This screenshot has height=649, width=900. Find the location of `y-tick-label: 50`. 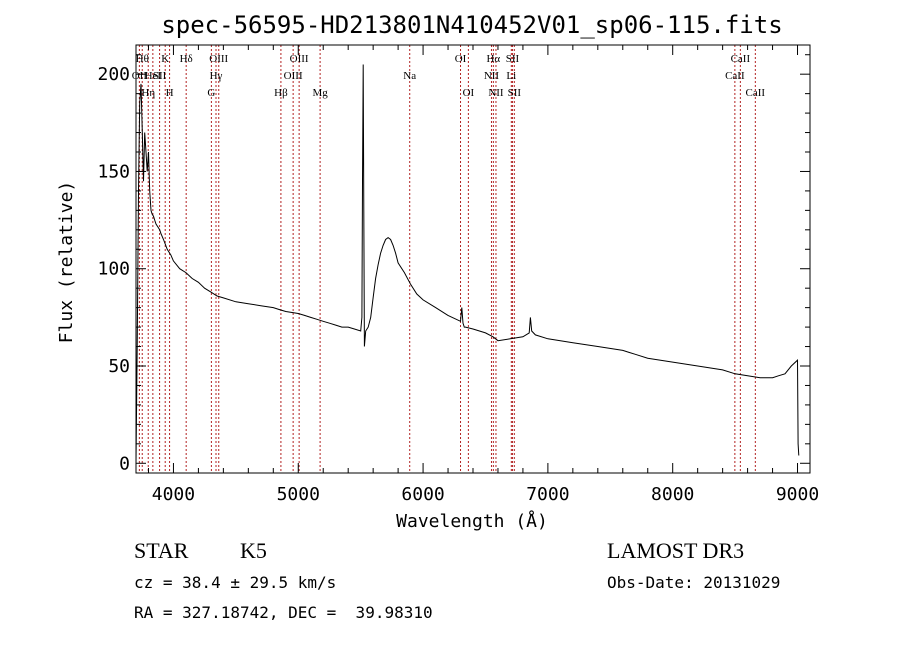

y-tick-label: 50 is located at coordinates (119, 366).